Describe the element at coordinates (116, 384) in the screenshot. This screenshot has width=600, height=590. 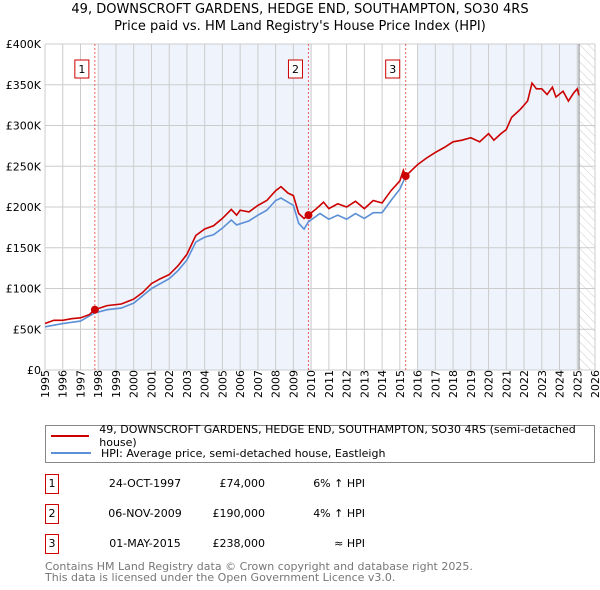
I see `x-tick-label: 1999` at that location.